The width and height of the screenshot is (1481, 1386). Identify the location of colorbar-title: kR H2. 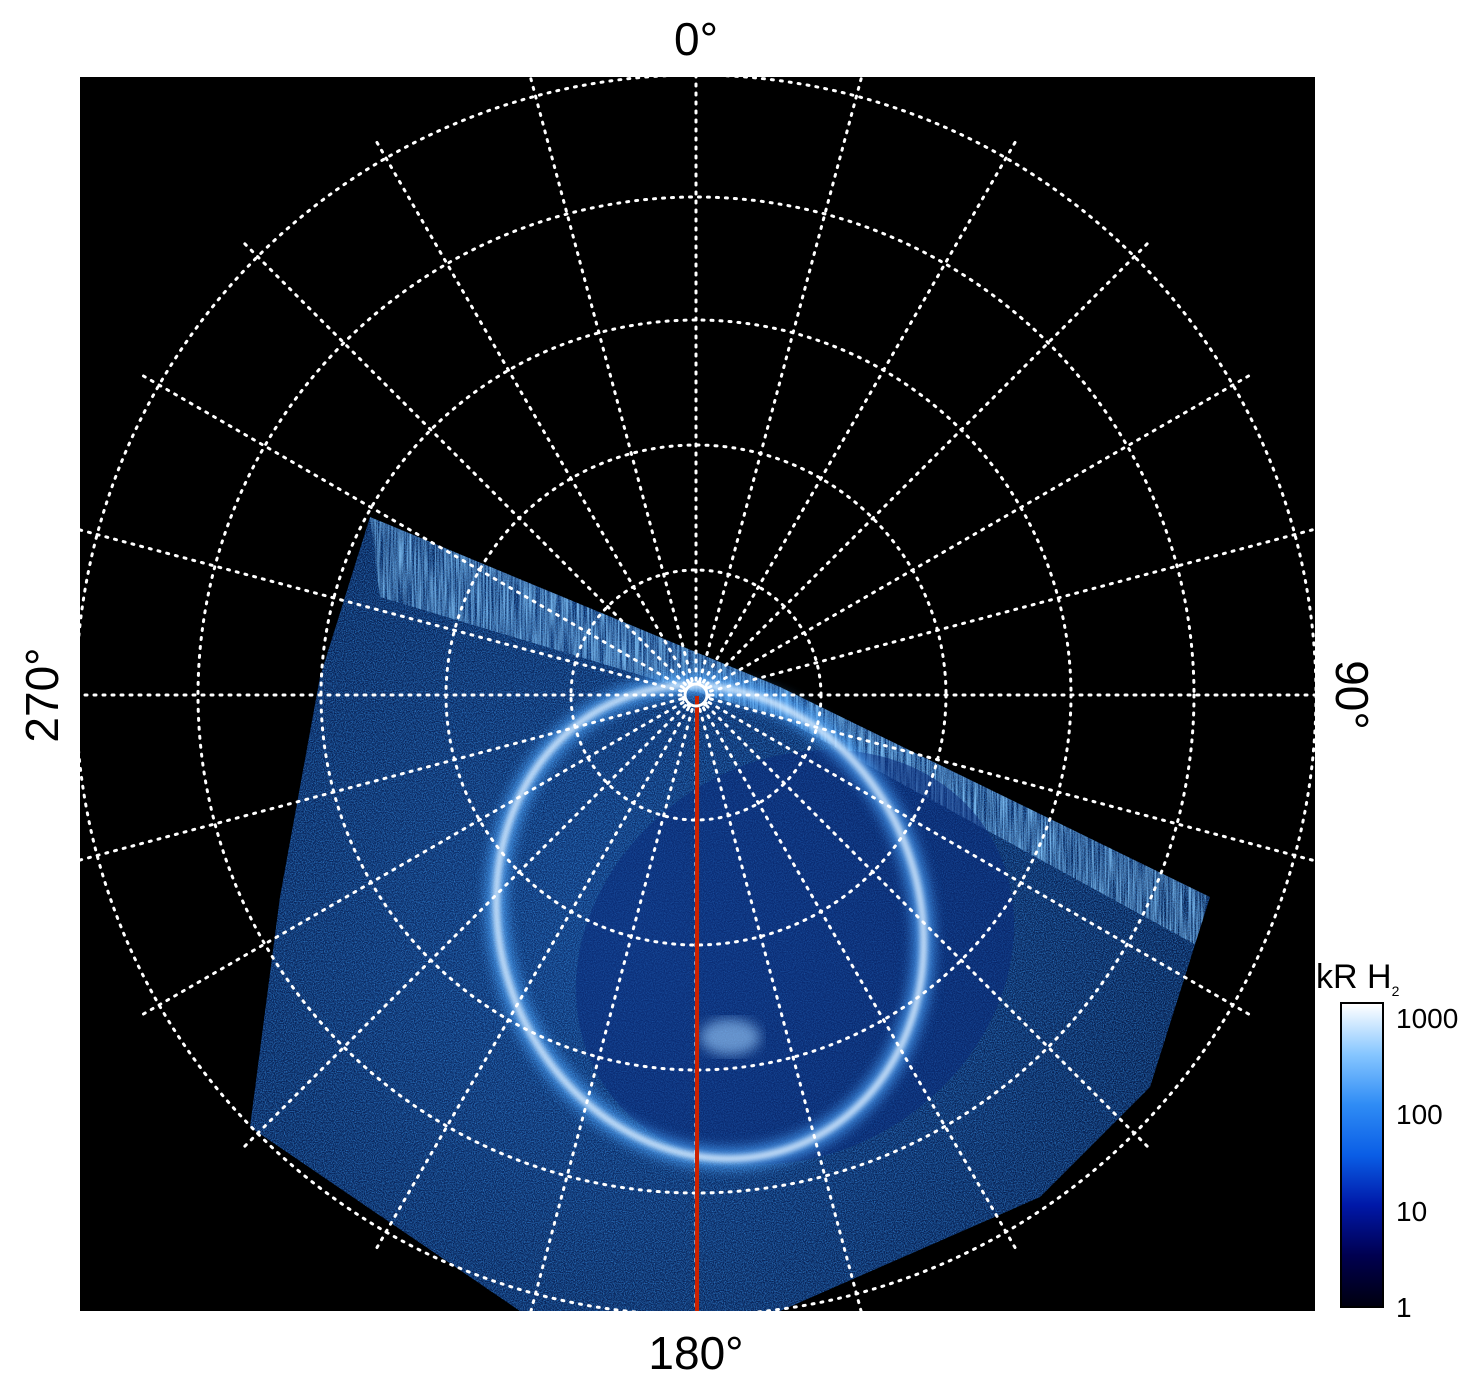
(1357, 978).